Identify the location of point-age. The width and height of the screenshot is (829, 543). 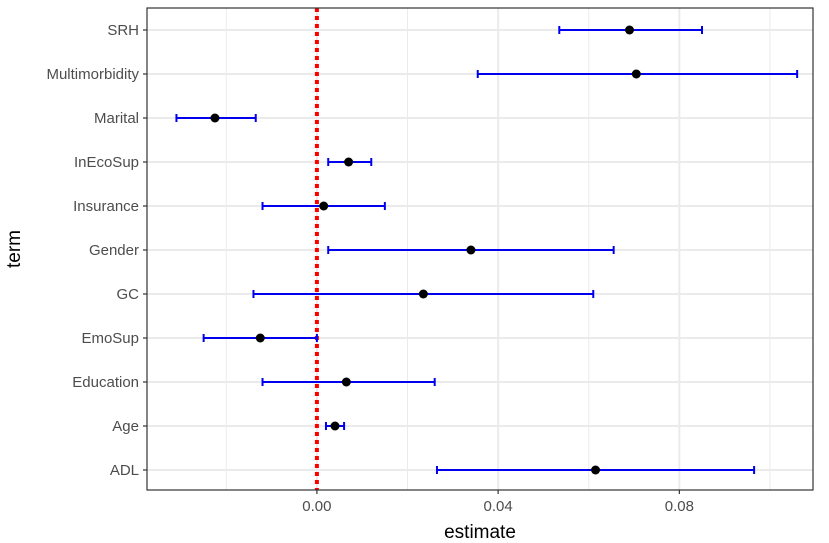
(335, 426).